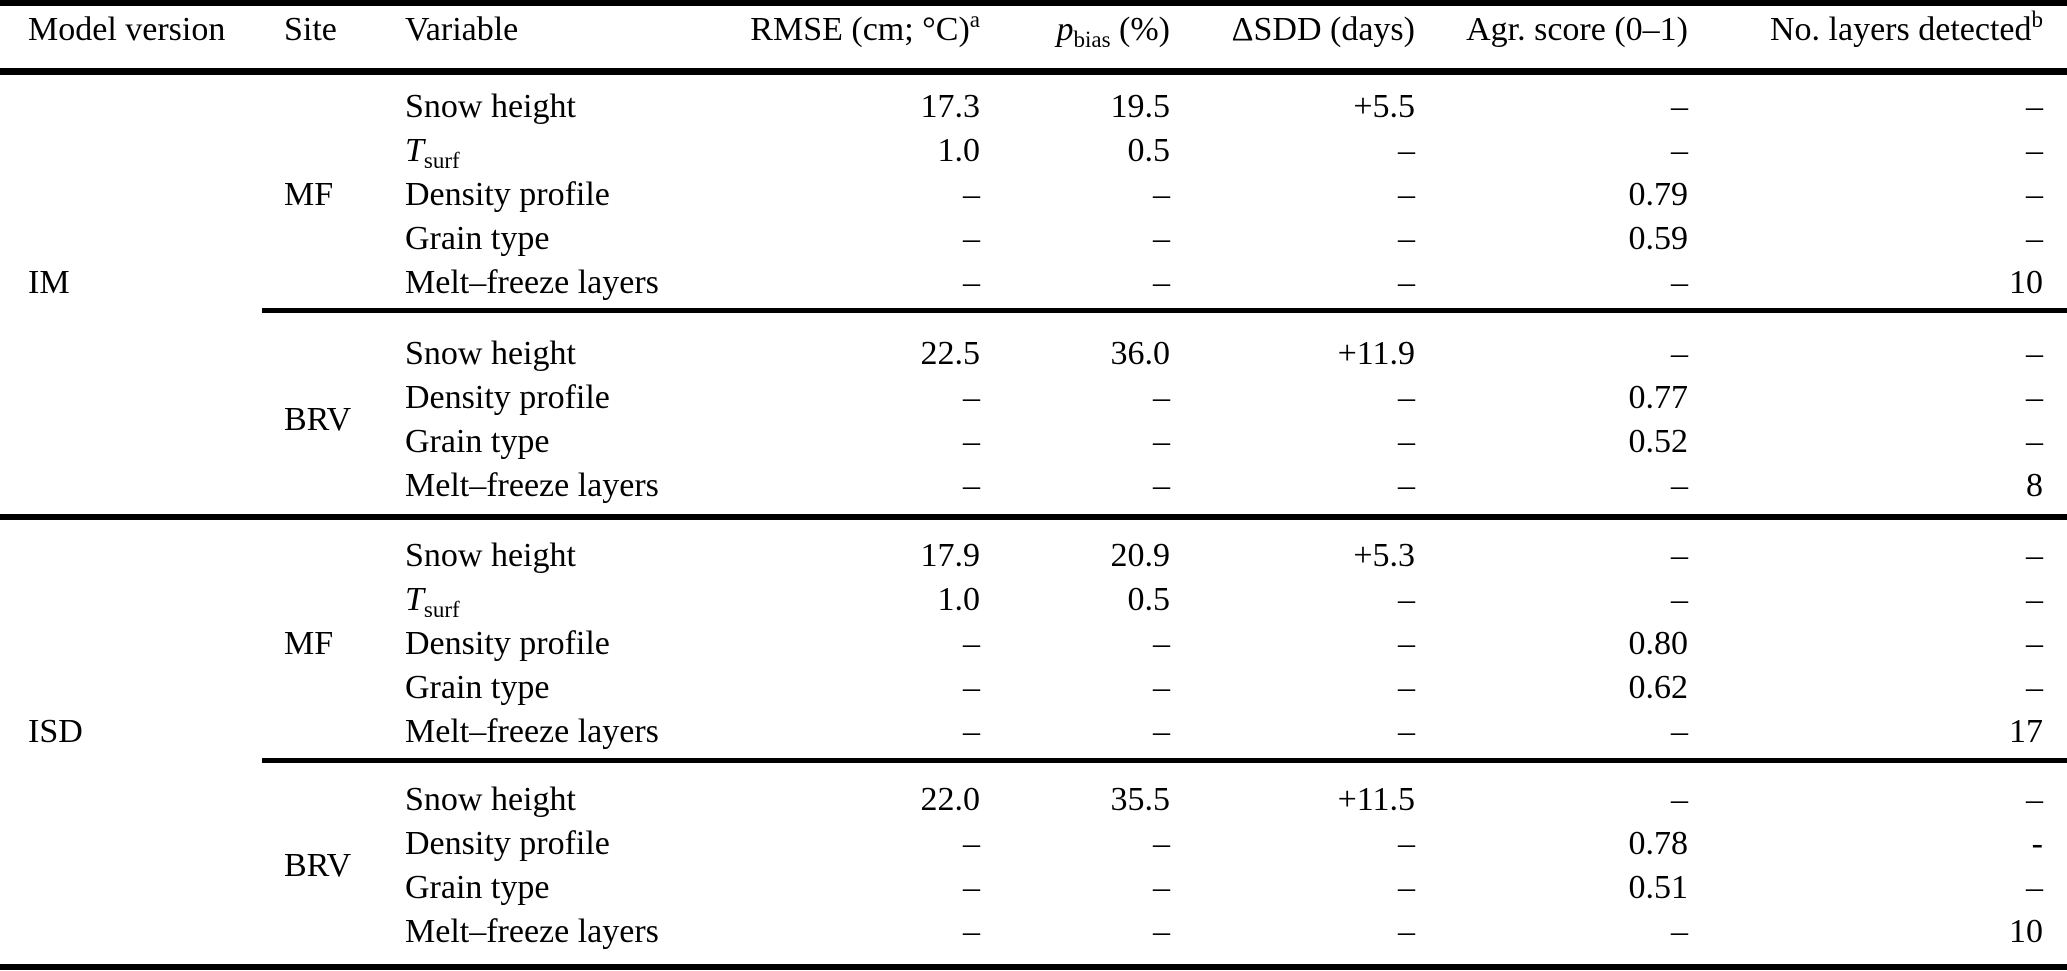  I want to click on column-header-layers-detected: No. layers detectedb, so click(1906, 30).